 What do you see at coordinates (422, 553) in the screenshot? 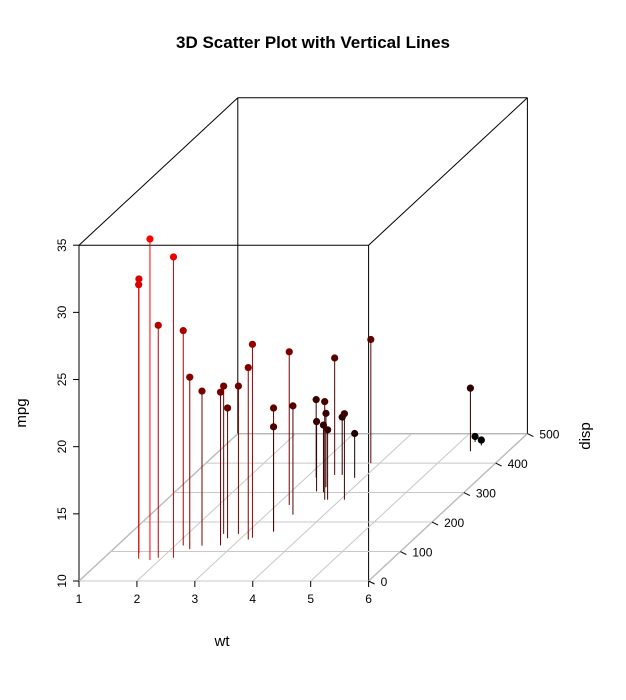
I see `y-tick-label: 100` at bounding box center [422, 553].